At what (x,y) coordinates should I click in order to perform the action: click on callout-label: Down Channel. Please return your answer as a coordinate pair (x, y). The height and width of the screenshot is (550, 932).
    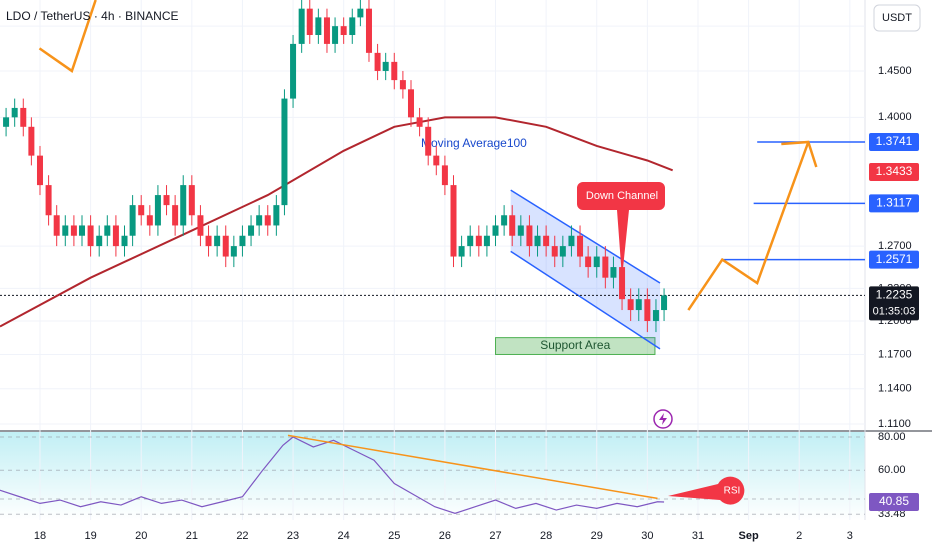
    Looking at the image, I should click on (622, 196).